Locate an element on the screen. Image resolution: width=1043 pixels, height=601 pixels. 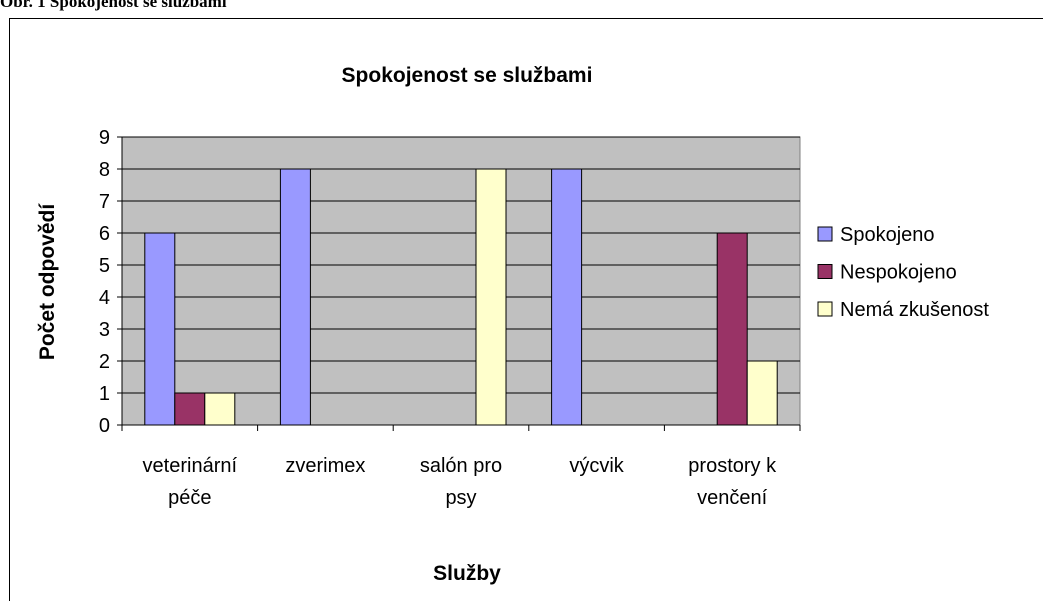
x-tick-label: salón pro psy is located at coordinates (461, 482).